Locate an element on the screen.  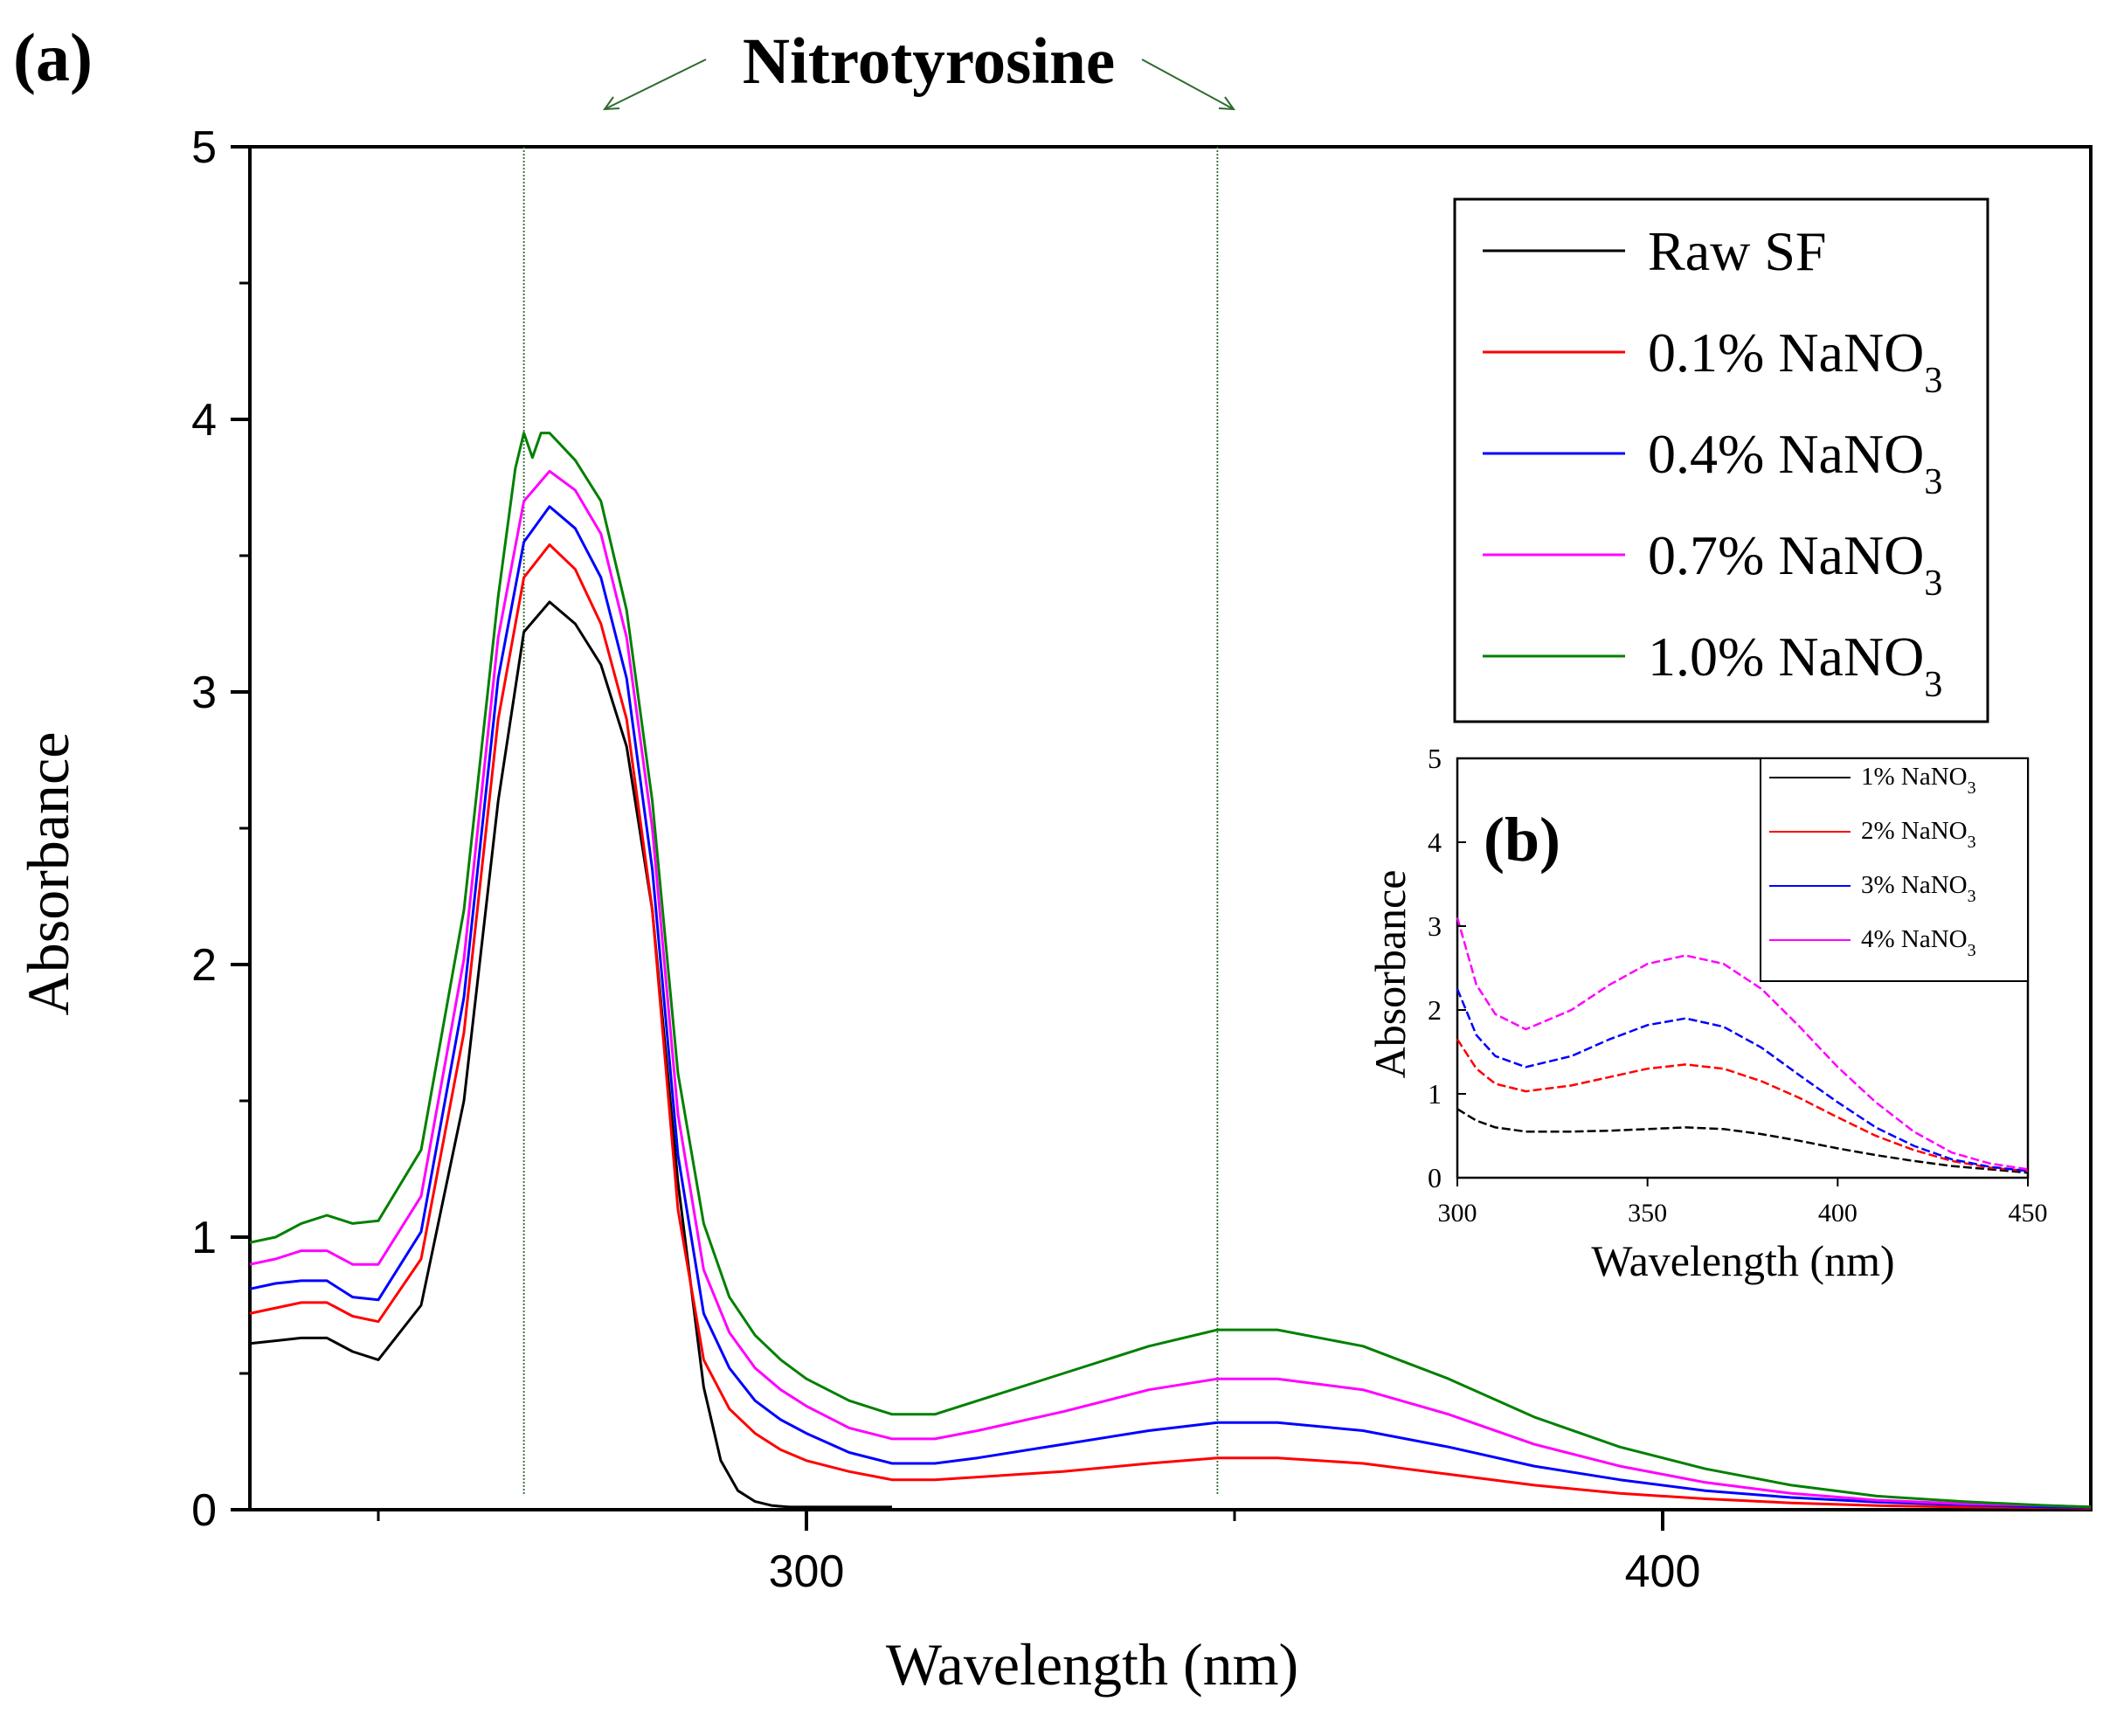
inset-x-tick-label: 300 is located at coordinates (1457, 1214).